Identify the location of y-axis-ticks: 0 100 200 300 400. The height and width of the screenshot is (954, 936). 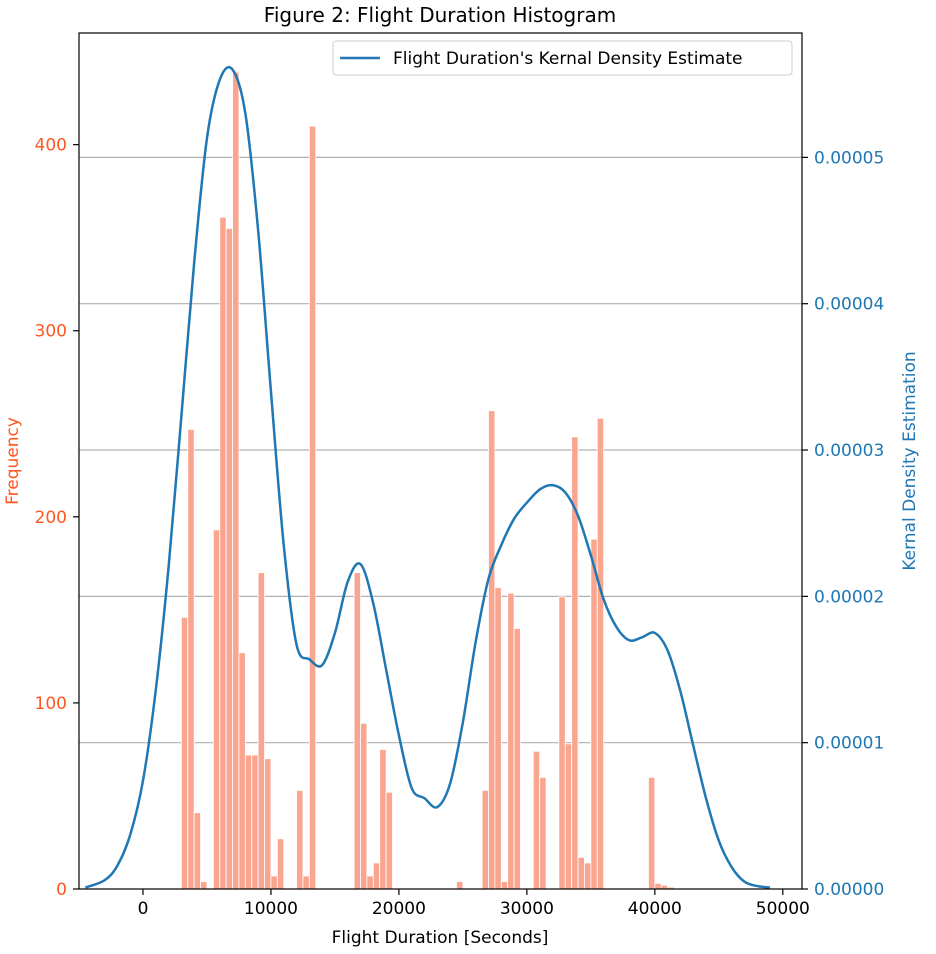
(57, 518).